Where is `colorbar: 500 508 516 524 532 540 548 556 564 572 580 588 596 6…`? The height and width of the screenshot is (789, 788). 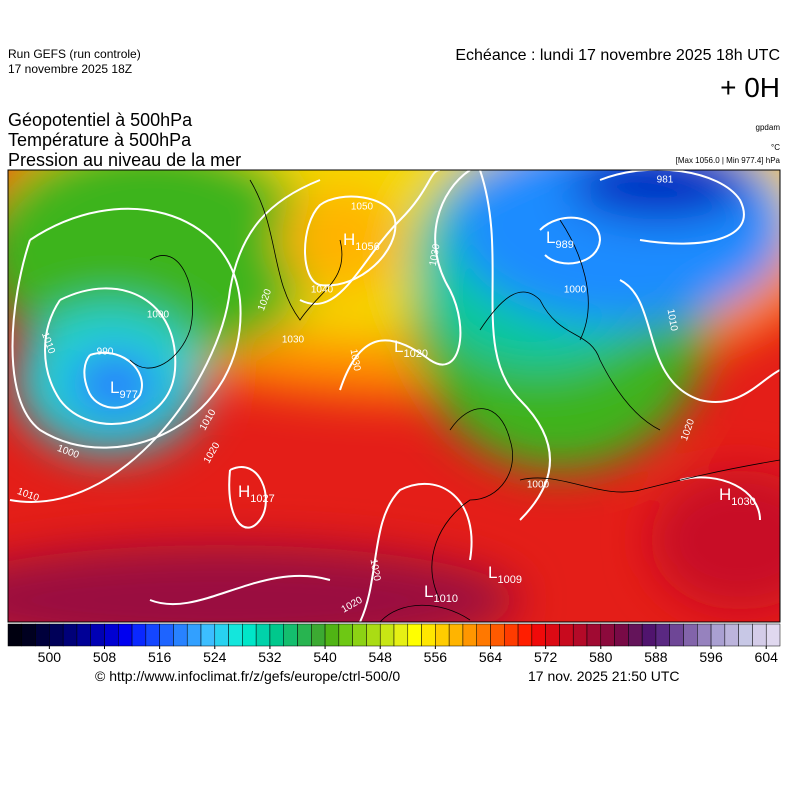
colorbar: 500 508 516 524 532 540 548 556 564 572 580 588 596 6… is located at coordinates (394, 644).